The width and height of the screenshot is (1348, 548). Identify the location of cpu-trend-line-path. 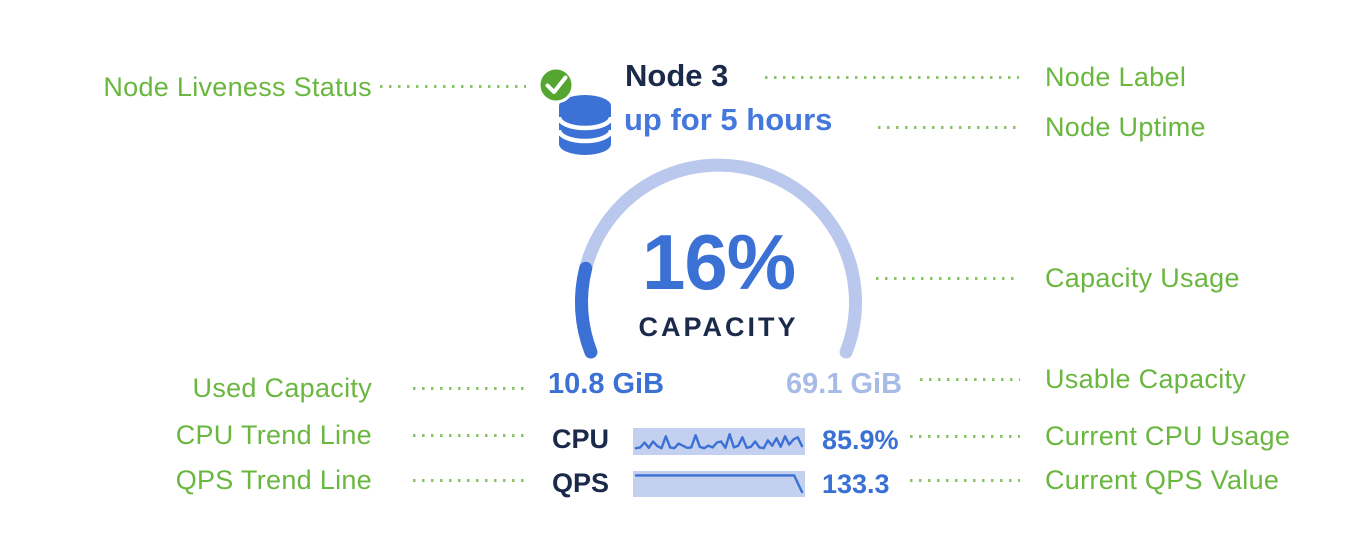
(719, 441).